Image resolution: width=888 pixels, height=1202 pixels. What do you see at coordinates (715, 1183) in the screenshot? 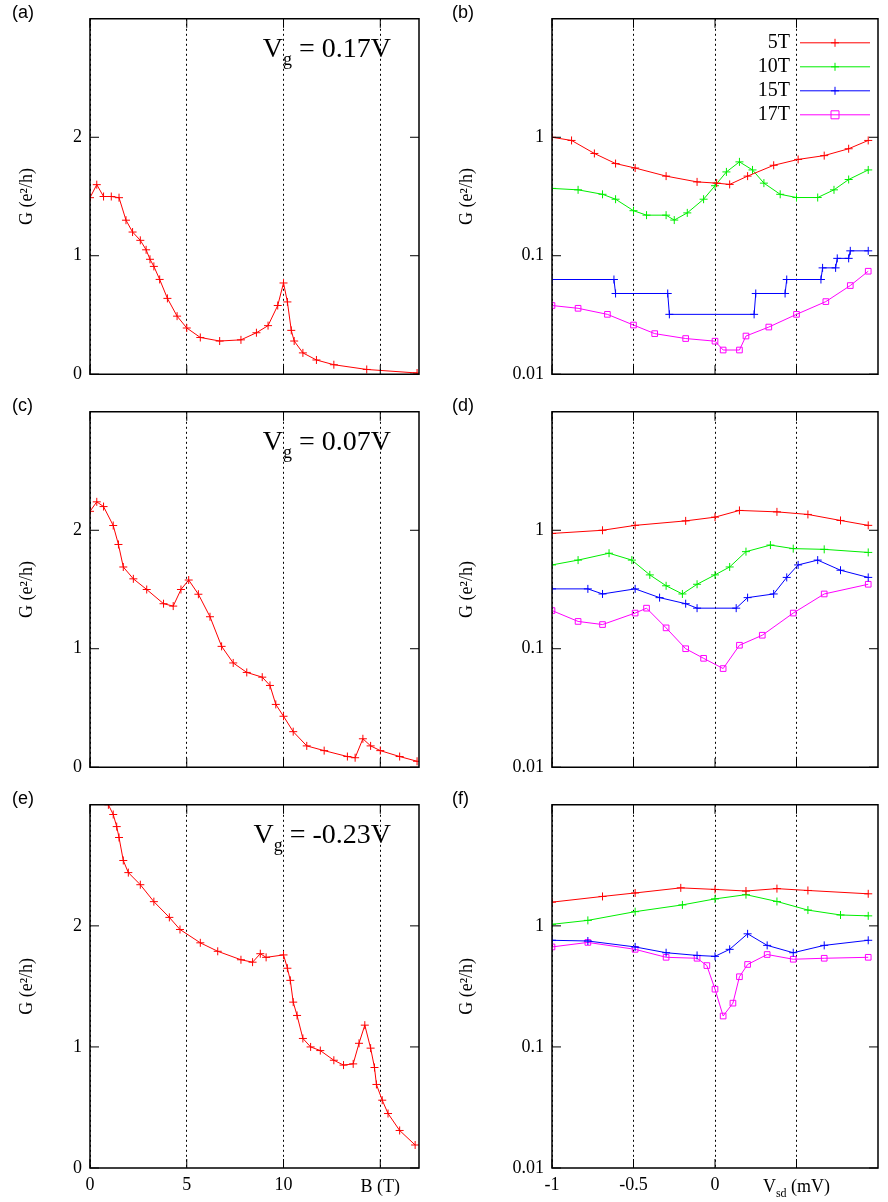
I see `x-tick-label: 0` at bounding box center [715, 1183].